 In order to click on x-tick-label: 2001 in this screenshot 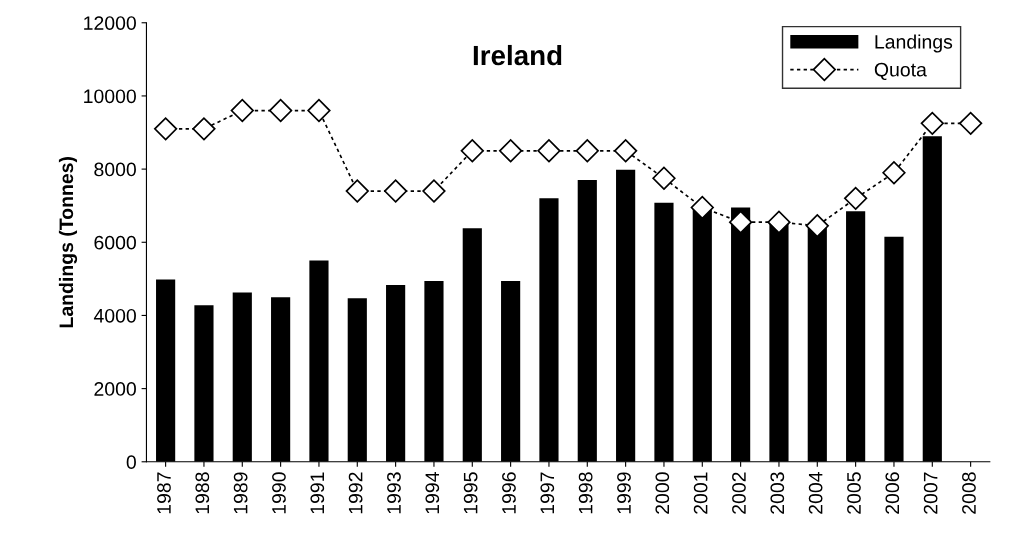, I will do `click(700, 493)`.